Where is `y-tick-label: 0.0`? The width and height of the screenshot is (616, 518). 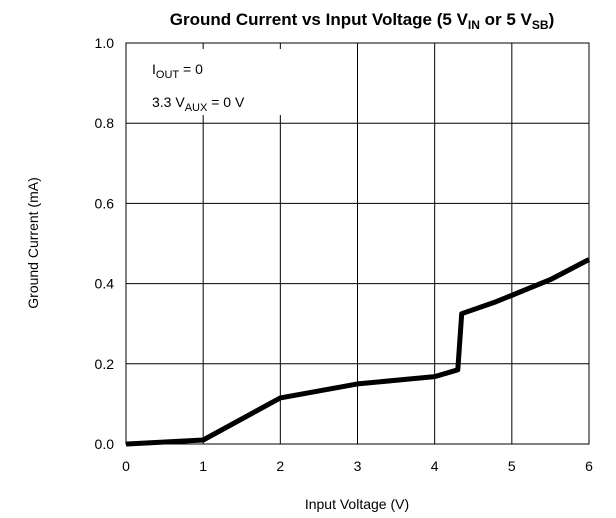 y-tick-label: 0.0 is located at coordinates (105, 444).